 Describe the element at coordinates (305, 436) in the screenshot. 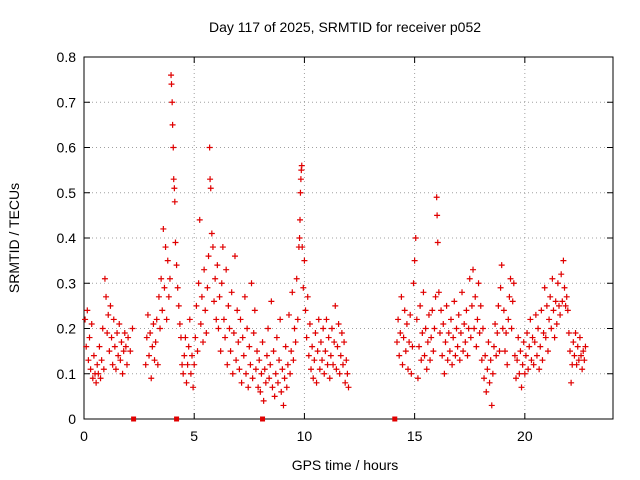

I see `x-tick-label: 10` at that location.